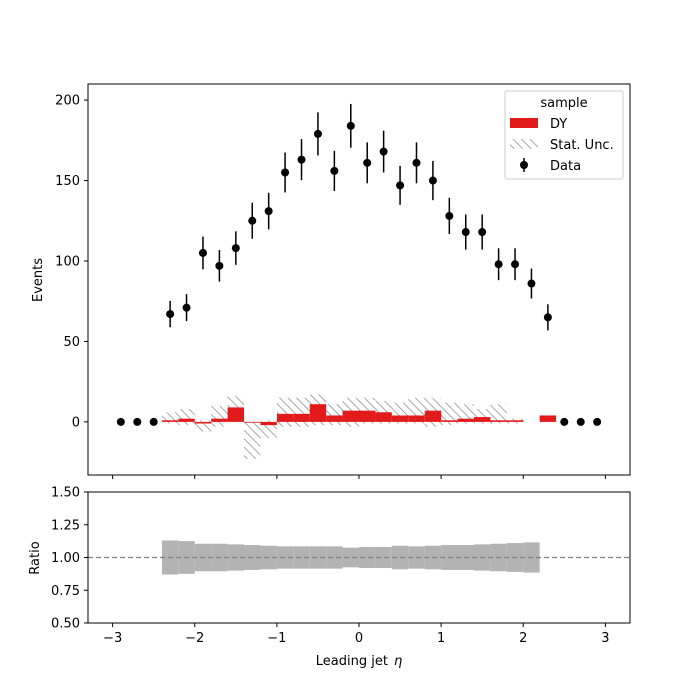 The width and height of the screenshot is (700, 700). What do you see at coordinates (563, 103) in the screenshot?
I see `legend-title: sample` at bounding box center [563, 103].